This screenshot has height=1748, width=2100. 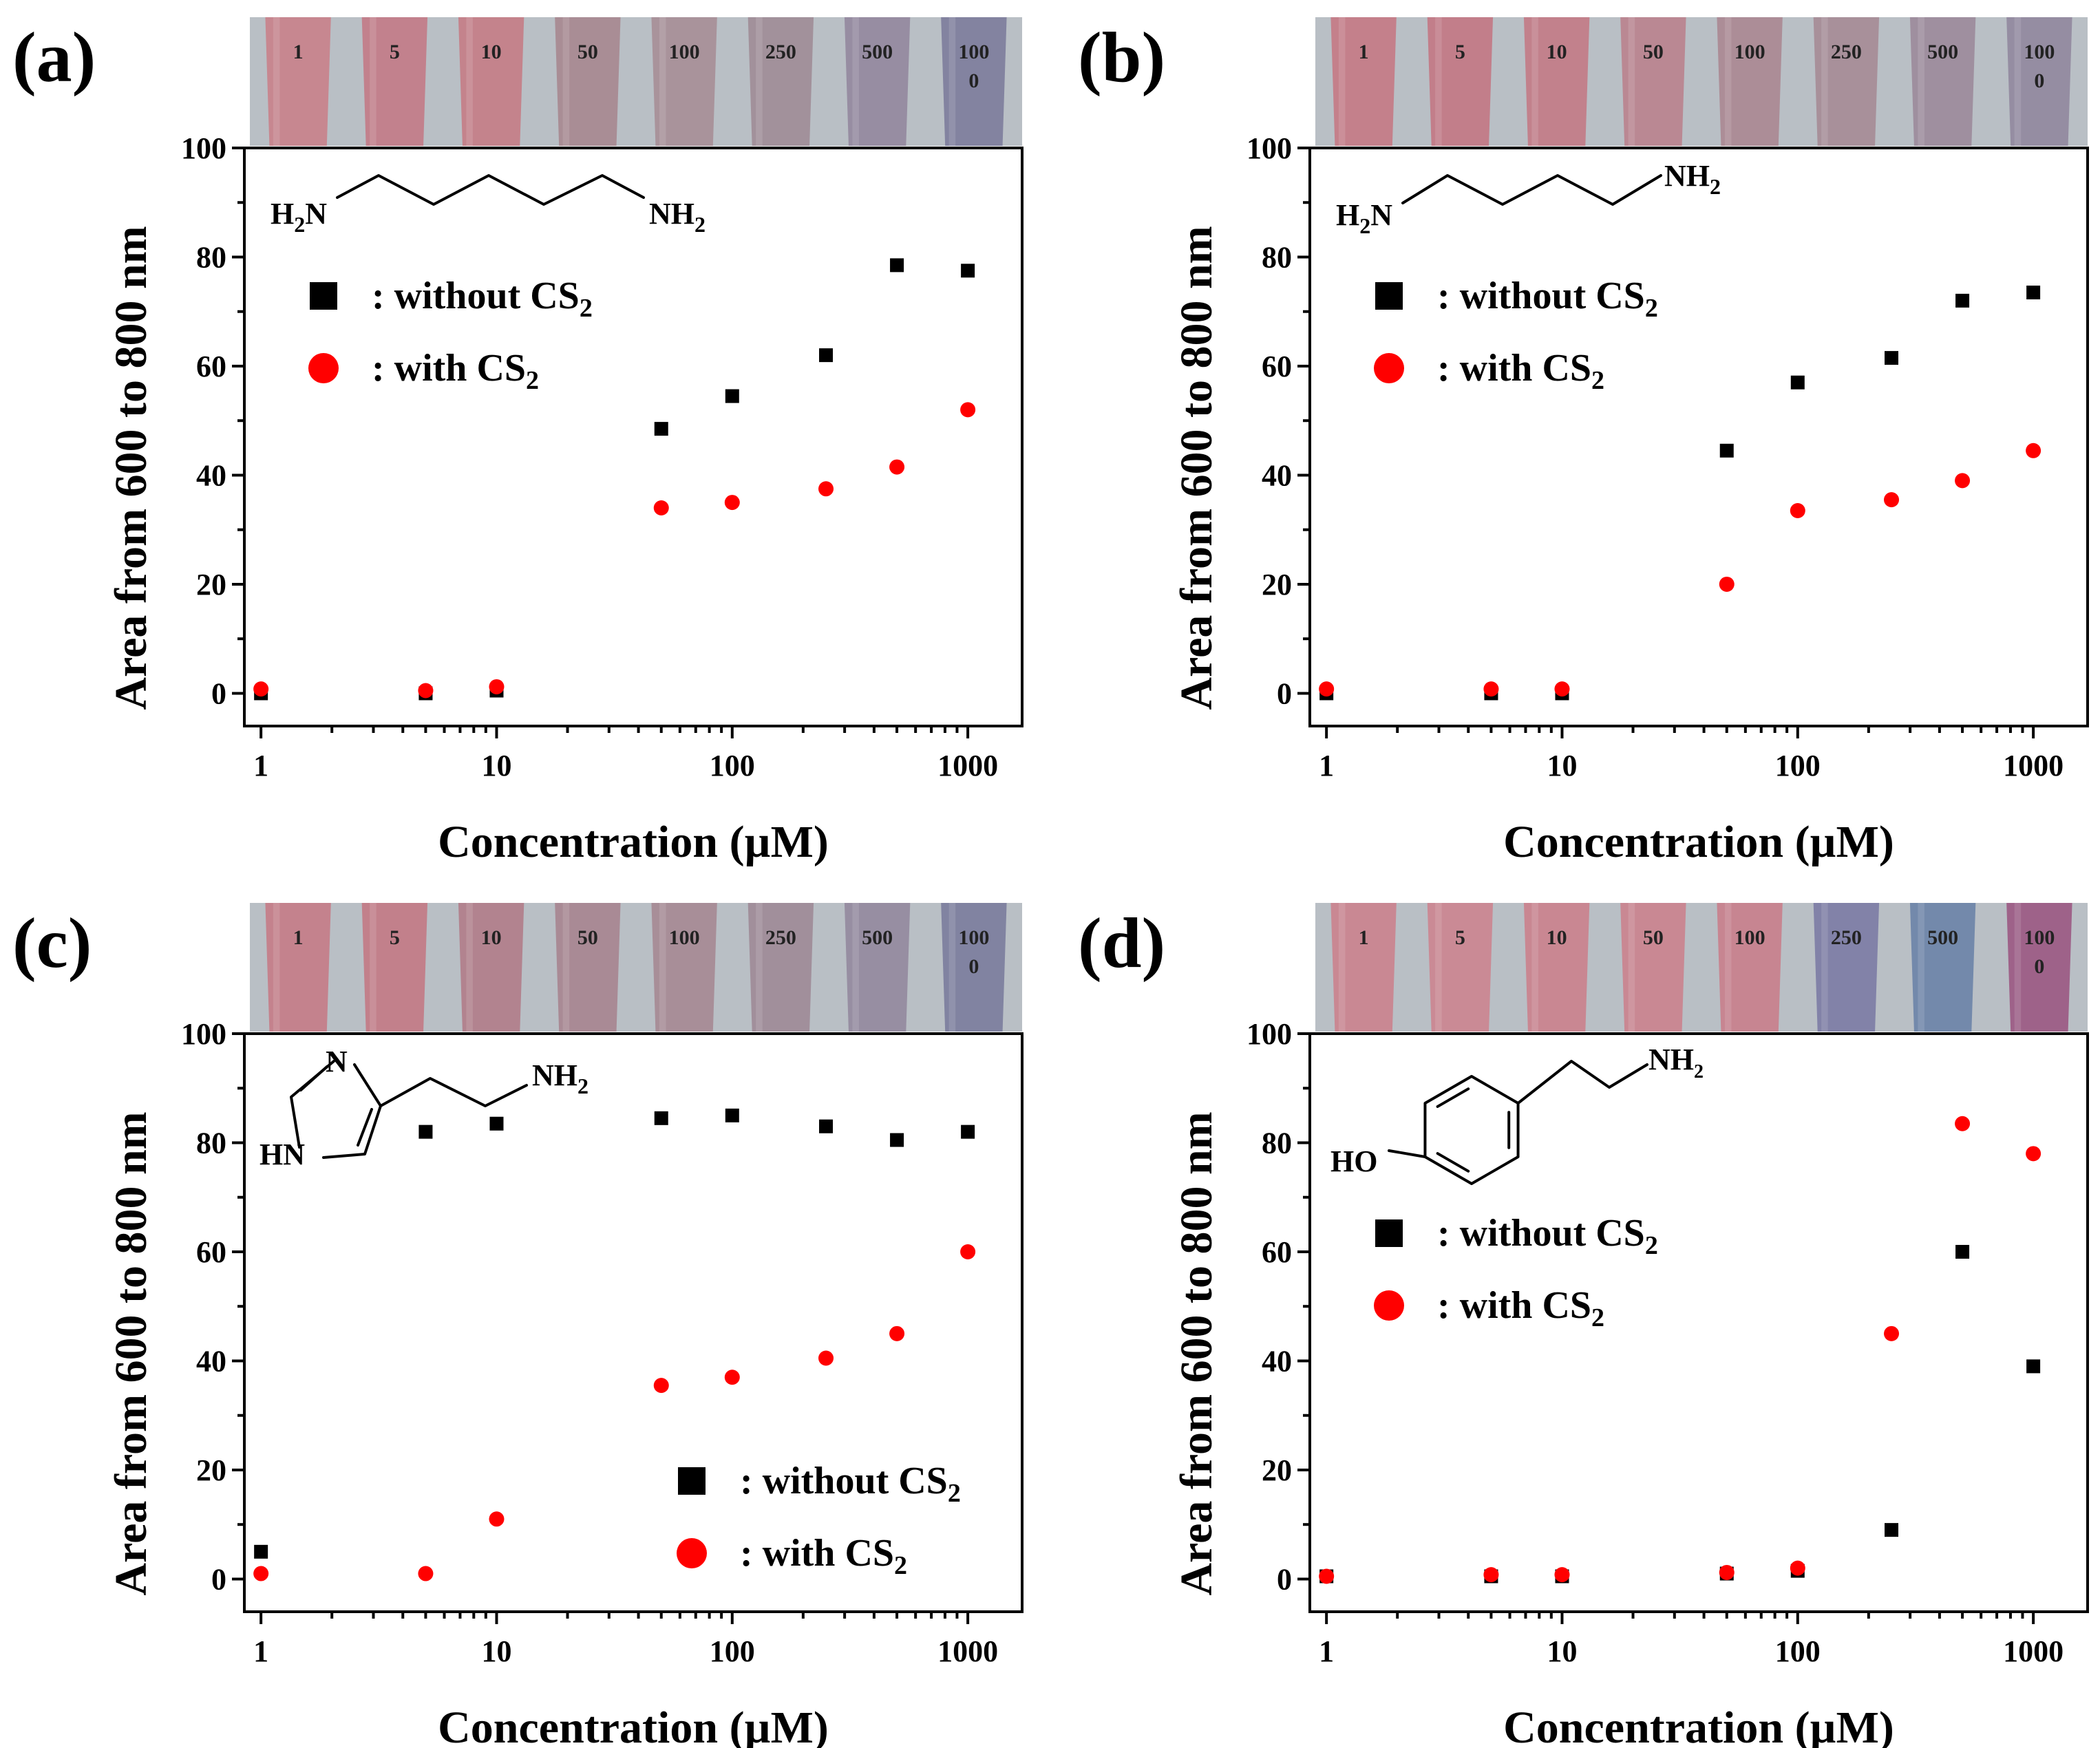 What do you see at coordinates (1121, 57) in the screenshot?
I see `panel-label: (b)` at bounding box center [1121, 57].